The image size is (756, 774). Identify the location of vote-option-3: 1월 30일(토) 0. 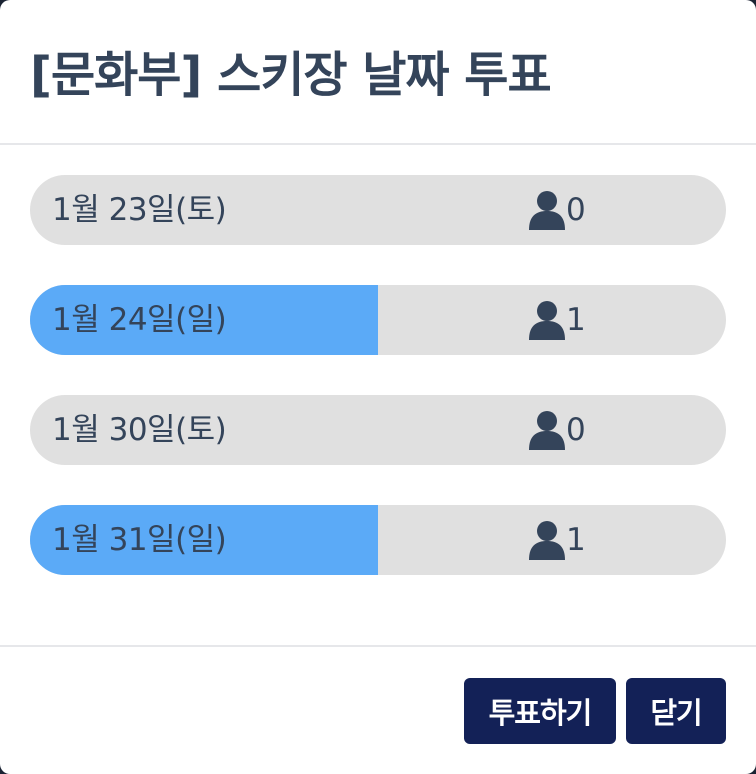
(378, 430).